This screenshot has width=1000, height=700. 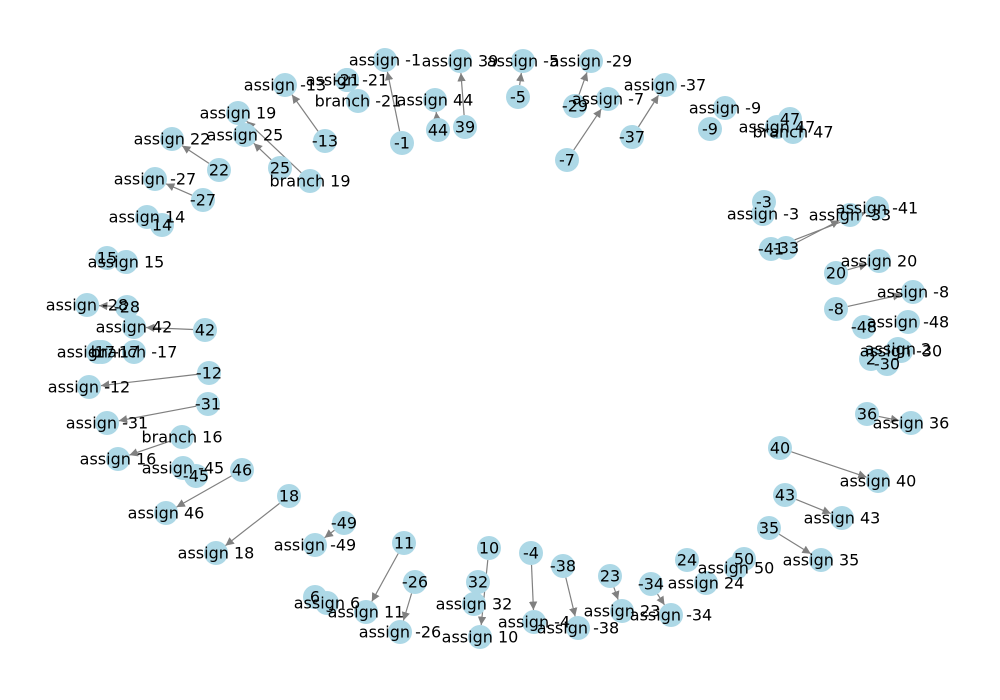 What do you see at coordinates (327, 603) in the screenshot?
I see `node-label-assign-6: assign 6` at bounding box center [327, 603].